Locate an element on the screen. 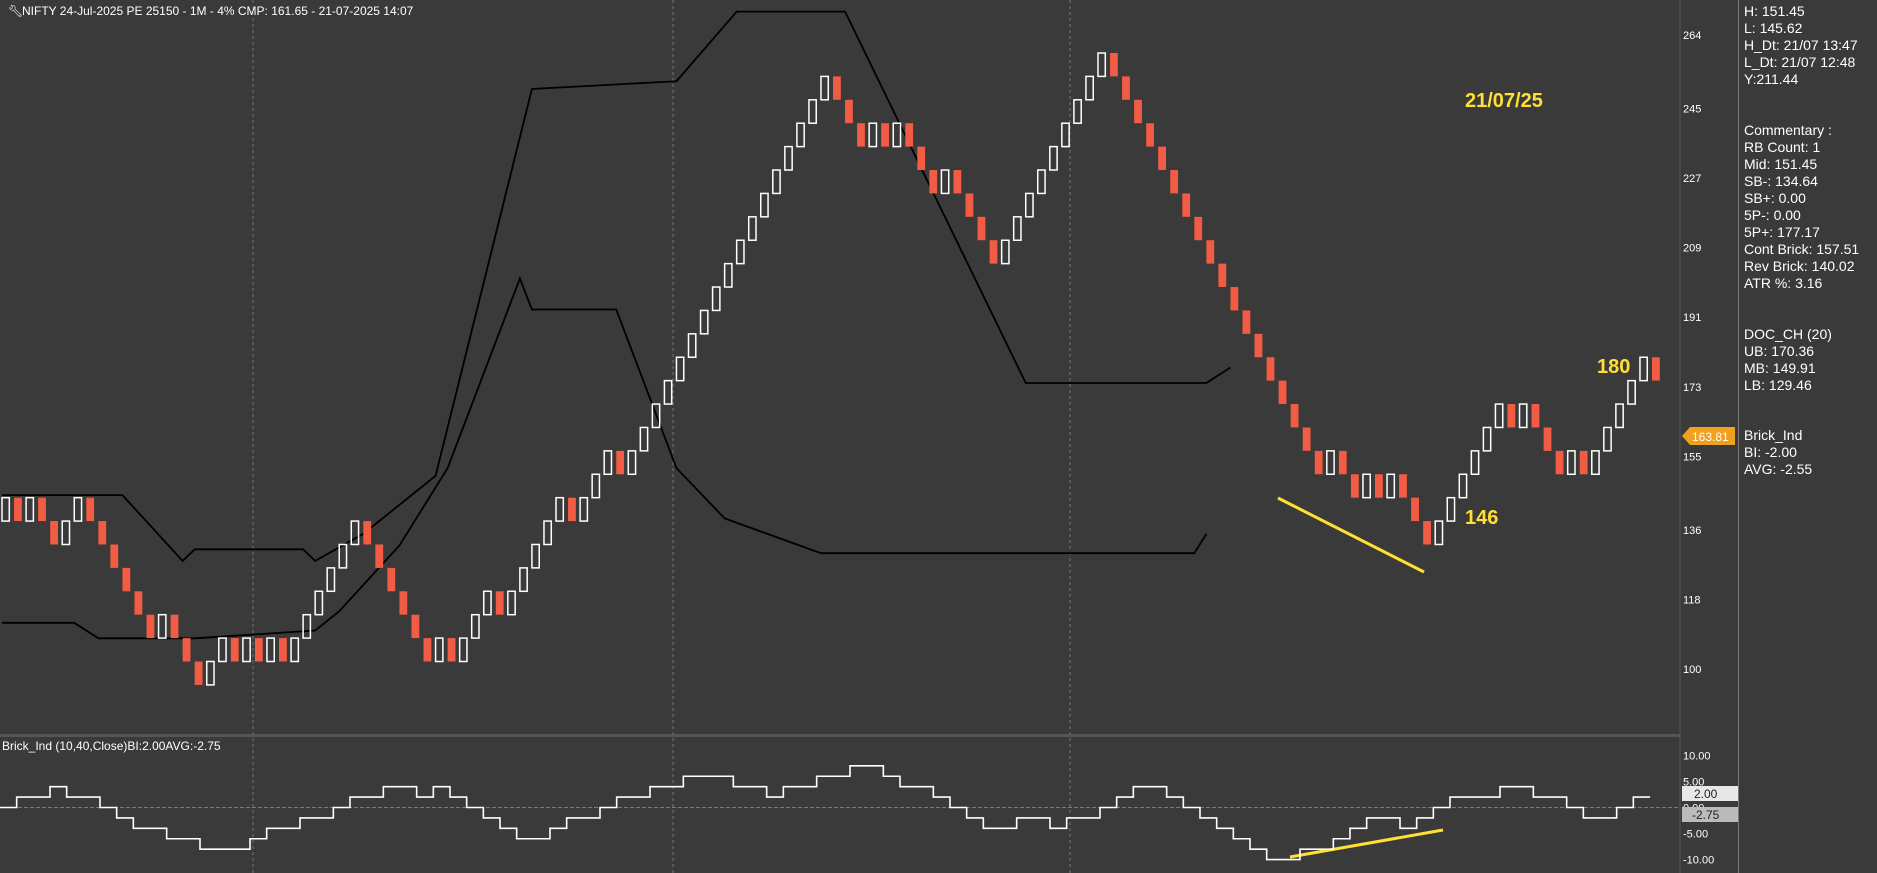 The height and width of the screenshot is (873, 1877). commentary-line: ATR %: 3.16 is located at coordinates (1783, 283).